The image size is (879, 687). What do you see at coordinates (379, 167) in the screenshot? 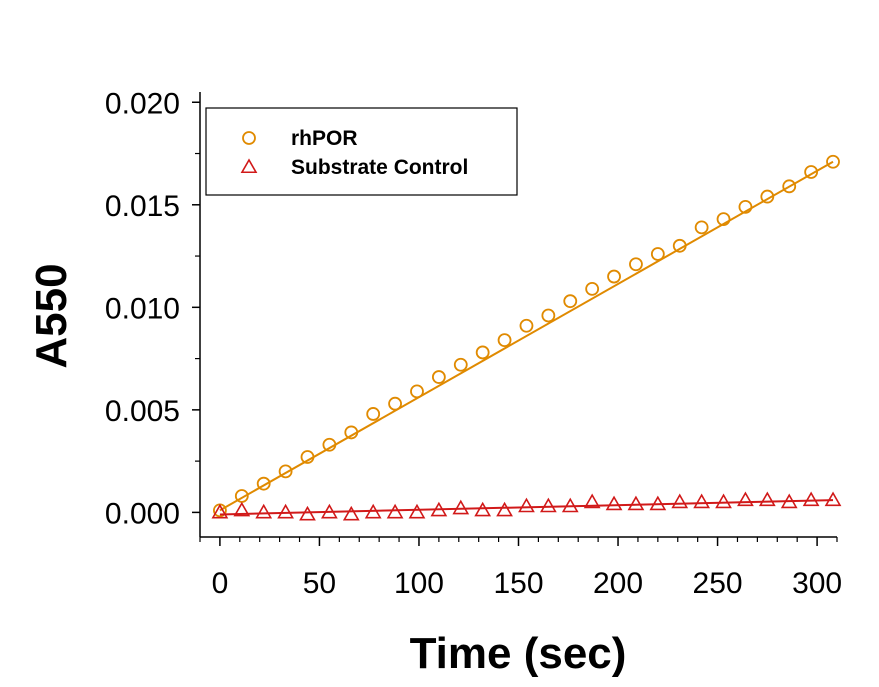
I see `legend-label: Substrate Control` at bounding box center [379, 167].